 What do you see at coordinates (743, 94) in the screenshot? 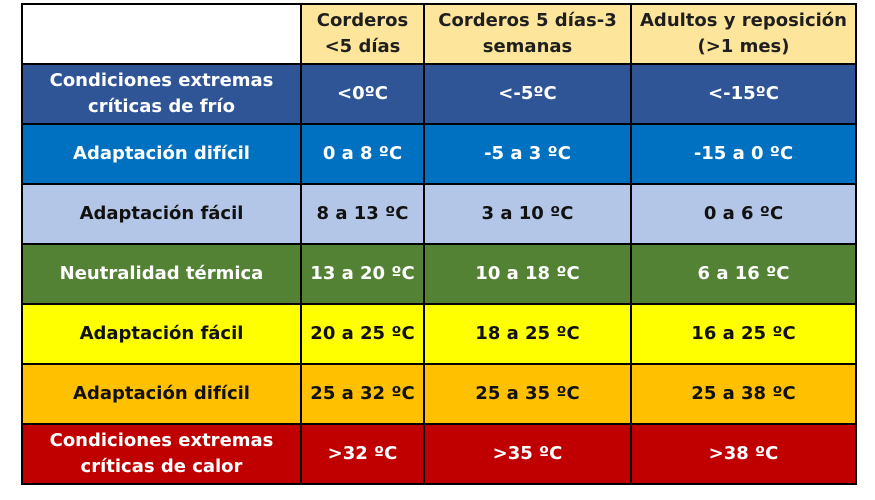
I see `cell-value: <-15ºC` at bounding box center [743, 94].